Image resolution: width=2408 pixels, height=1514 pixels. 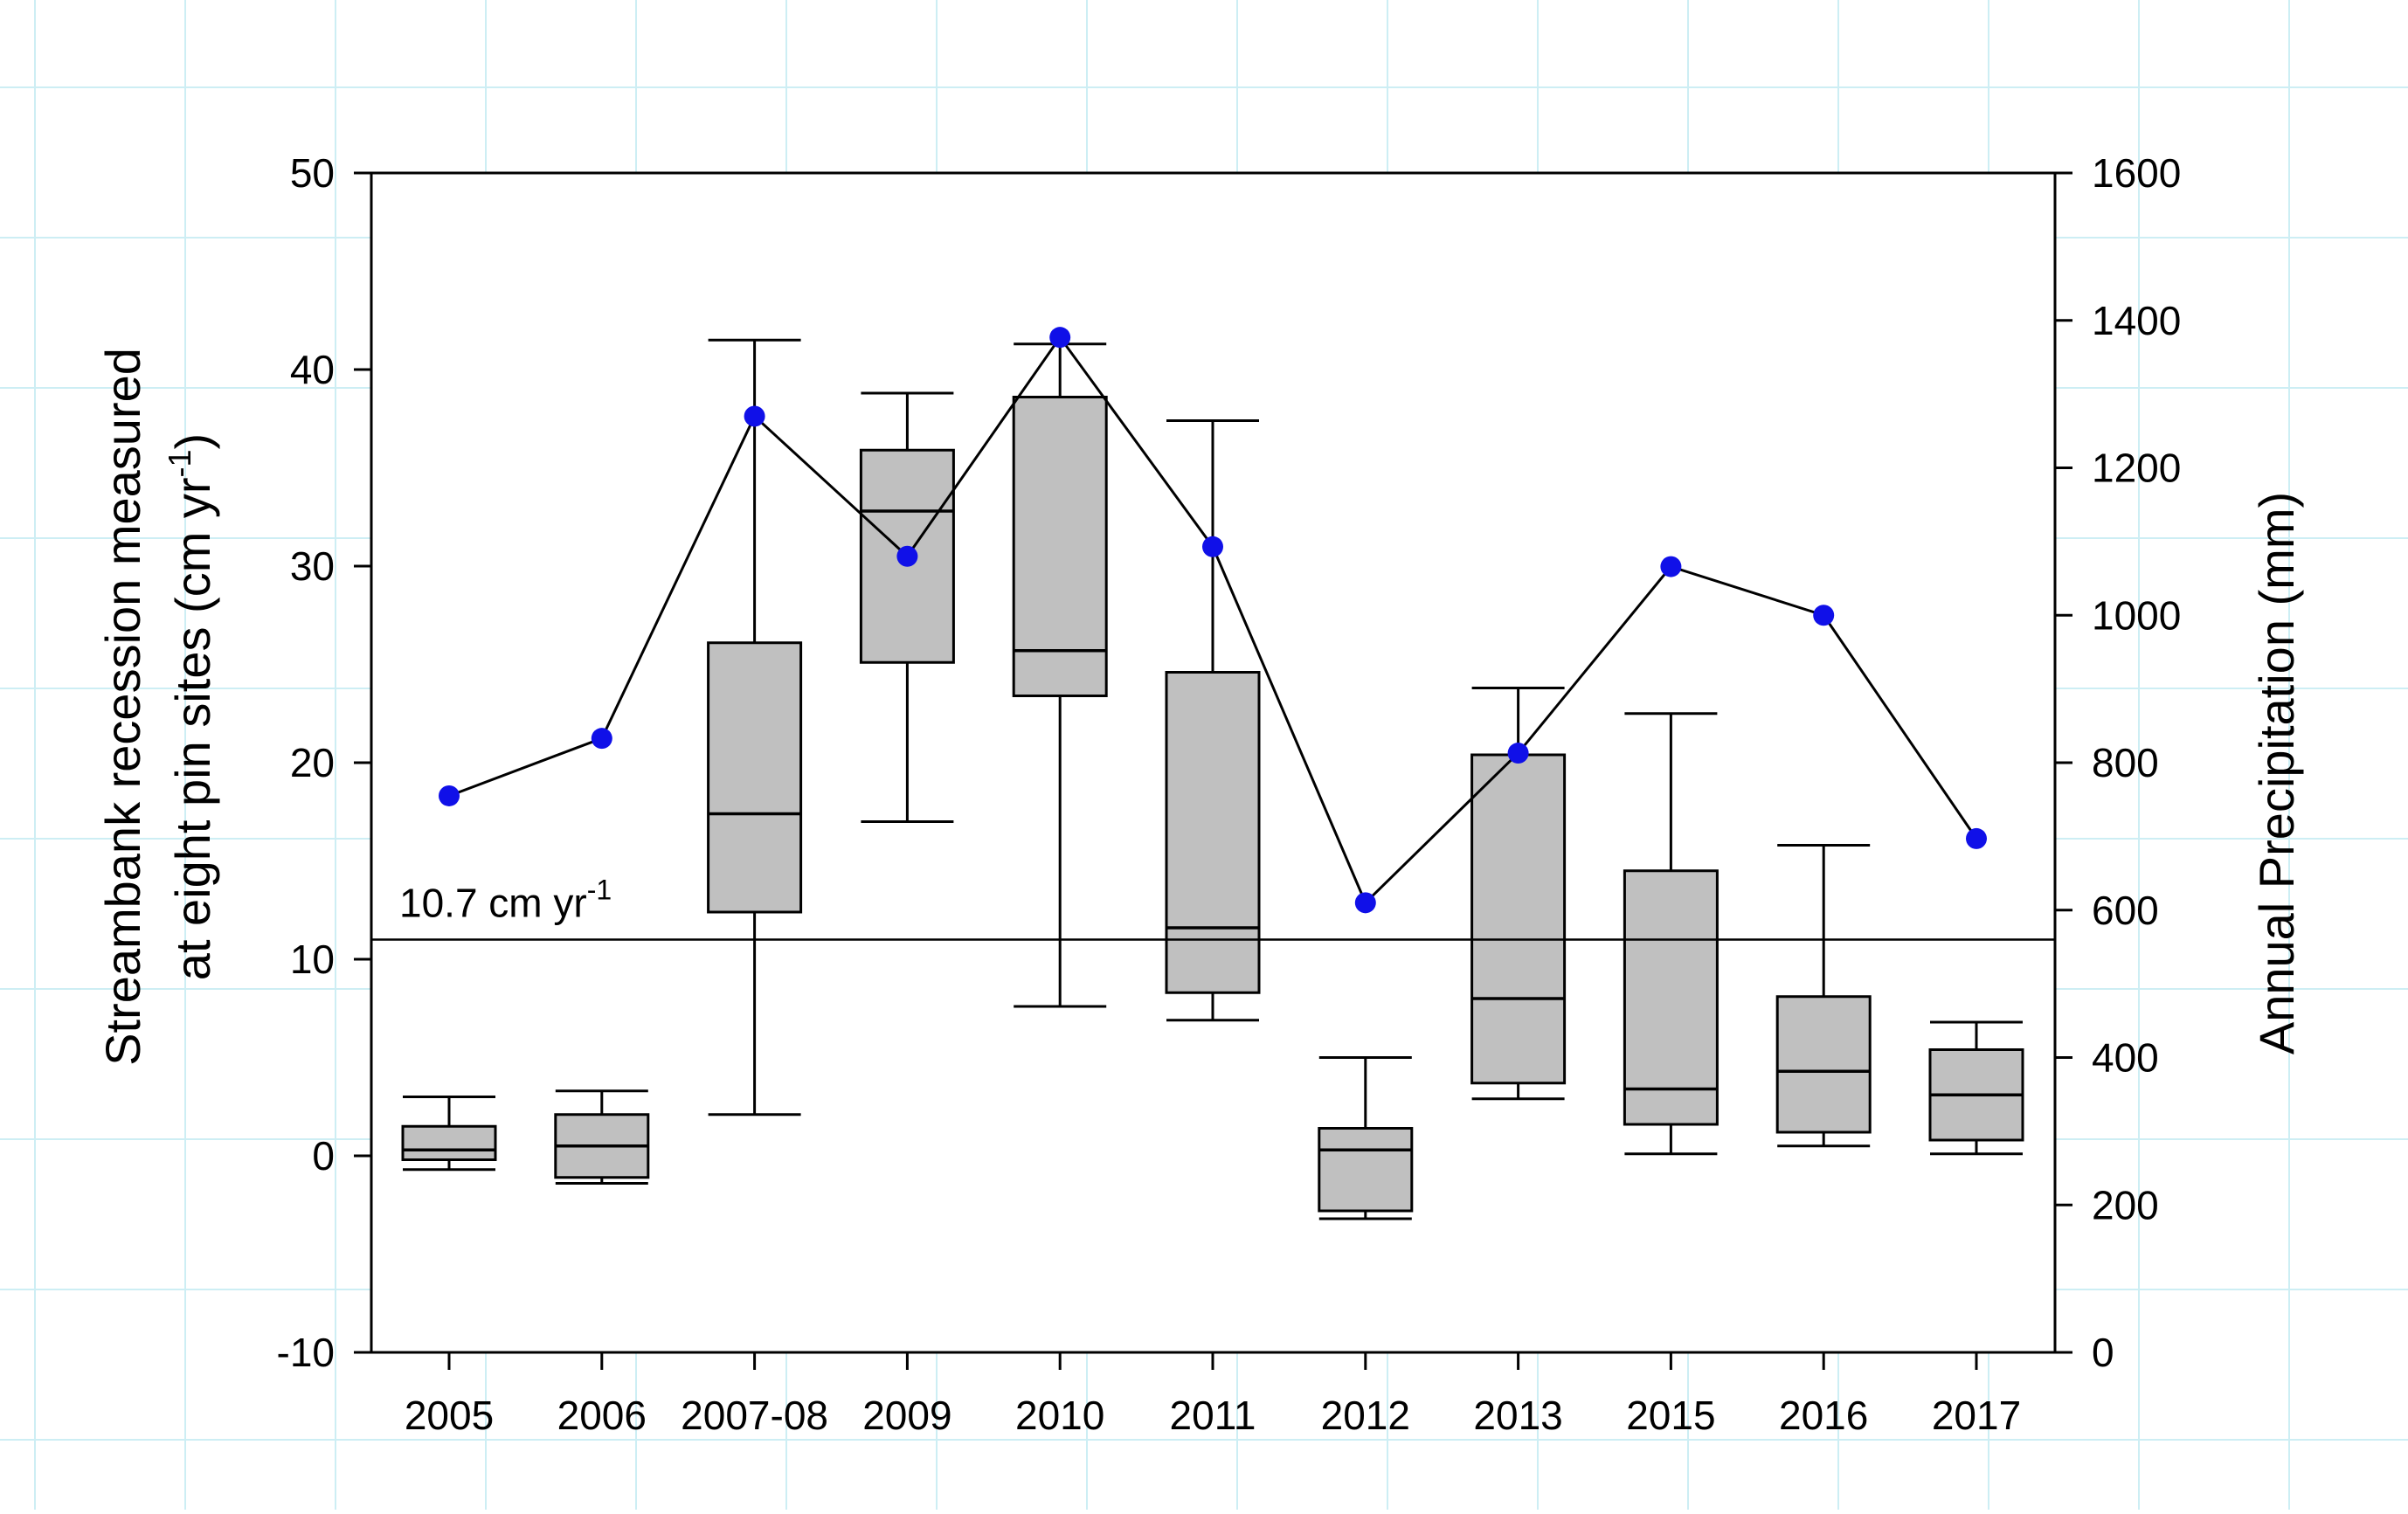 What do you see at coordinates (123, 707) in the screenshot?
I see `left-axis-title-line1: Streambank recession measured` at bounding box center [123, 707].